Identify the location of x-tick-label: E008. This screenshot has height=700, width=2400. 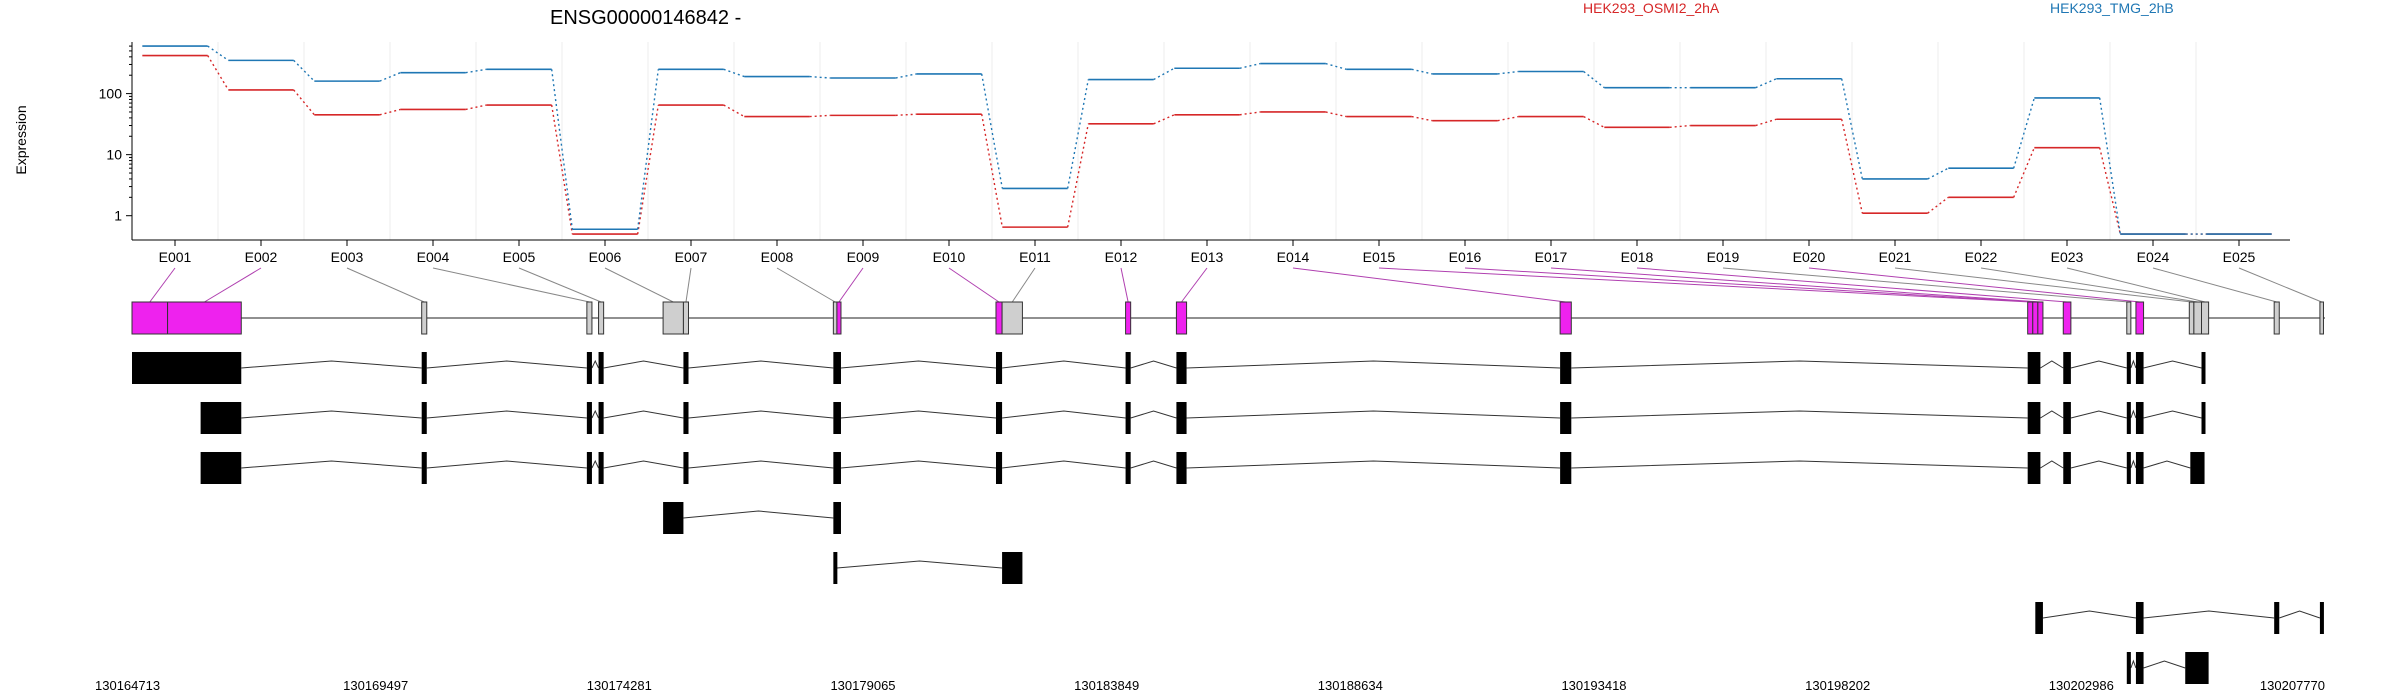
(777, 257).